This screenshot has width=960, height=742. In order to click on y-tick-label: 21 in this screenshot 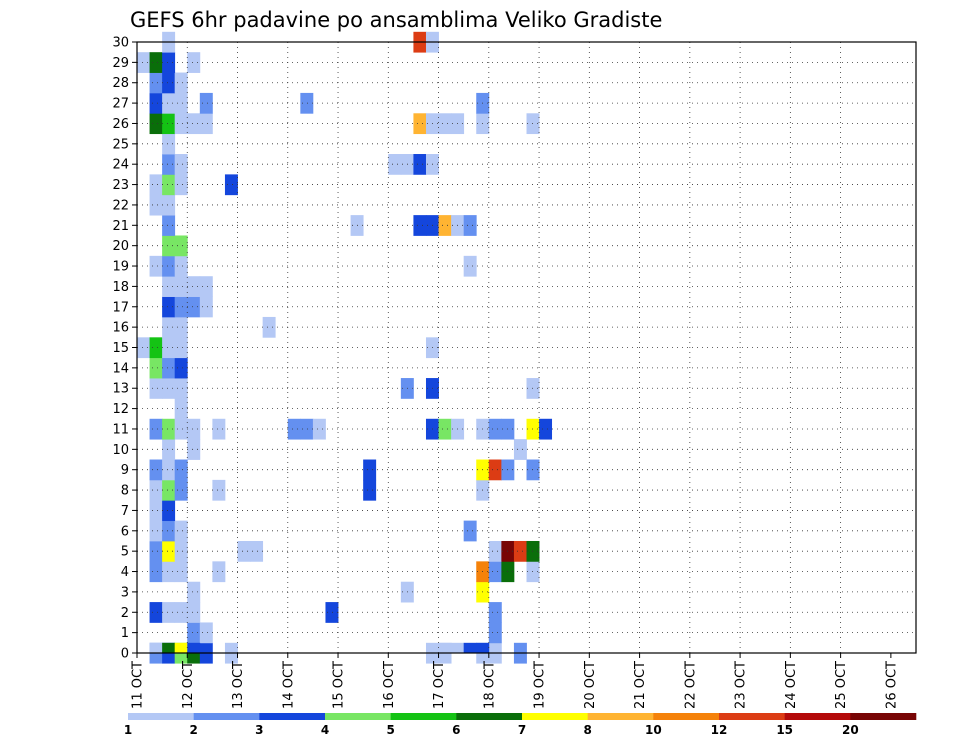, I will do `click(120, 226)`.